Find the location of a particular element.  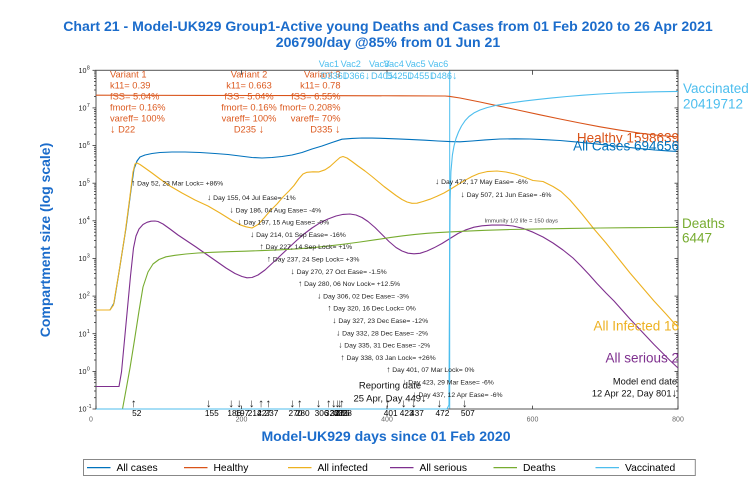

svg-text: ↑ Day 227, 14 Sep Lock= +1% is located at coordinates (306, 246).